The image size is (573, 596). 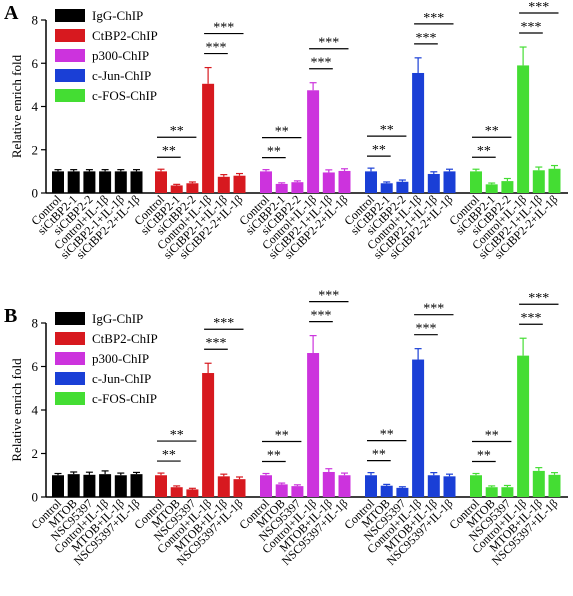 I want to click on y-tick-label: 8, so click(x=35, y=20).